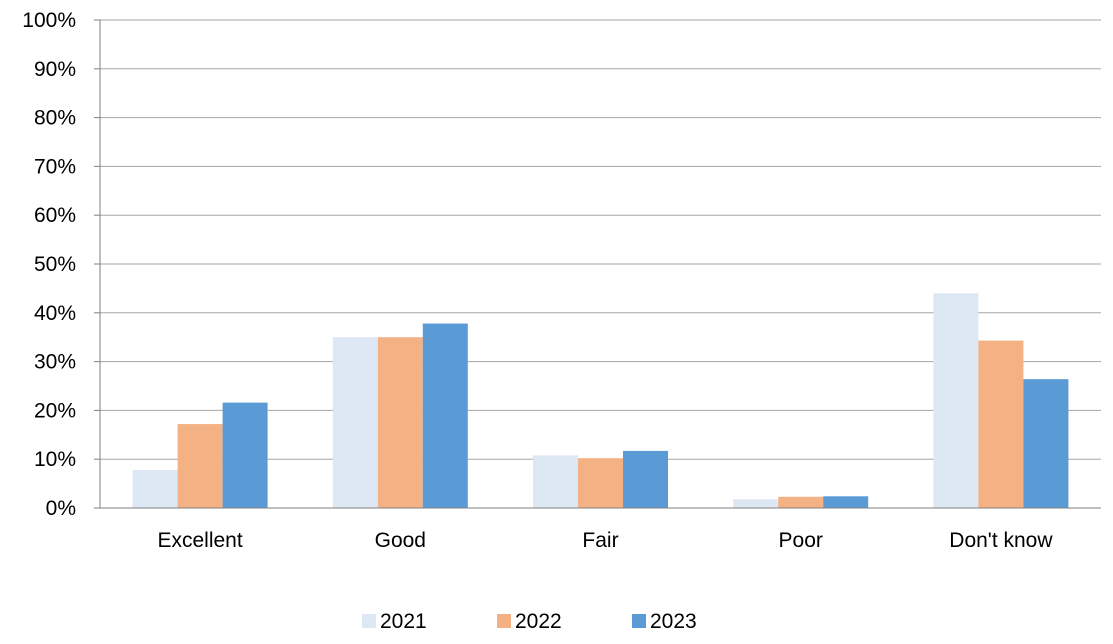 The width and height of the screenshot is (1113, 644). What do you see at coordinates (756, 503) in the screenshot?
I see `bar-2021-poor` at bounding box center [756, 503].